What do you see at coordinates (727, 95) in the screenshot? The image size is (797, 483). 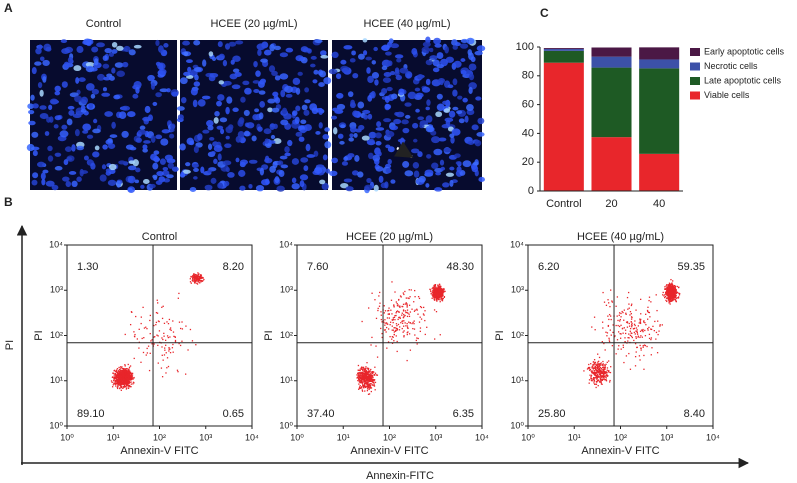 I see `legend-label: Viable cells` at bounding box center [727, 95].